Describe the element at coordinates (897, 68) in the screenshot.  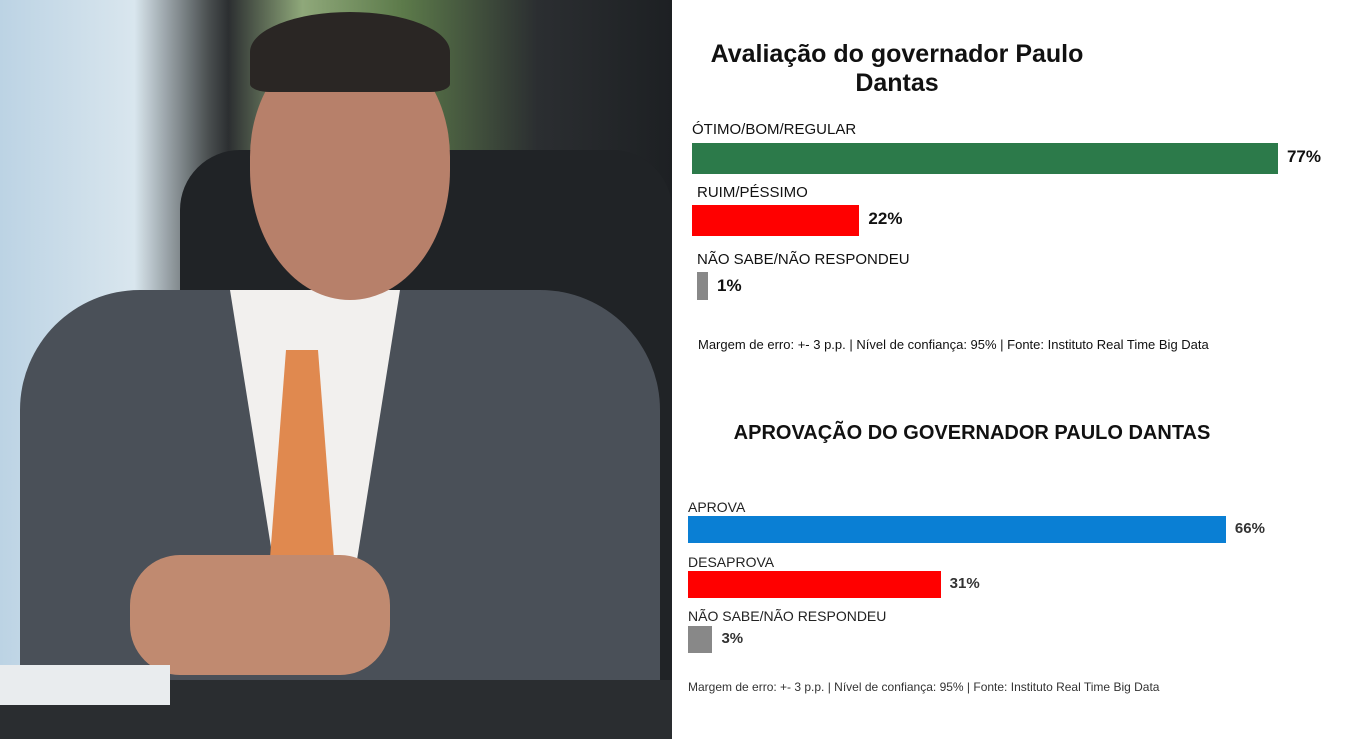
I see `chart1-title: Avaliação do governador Paulo Dantas` at that location.